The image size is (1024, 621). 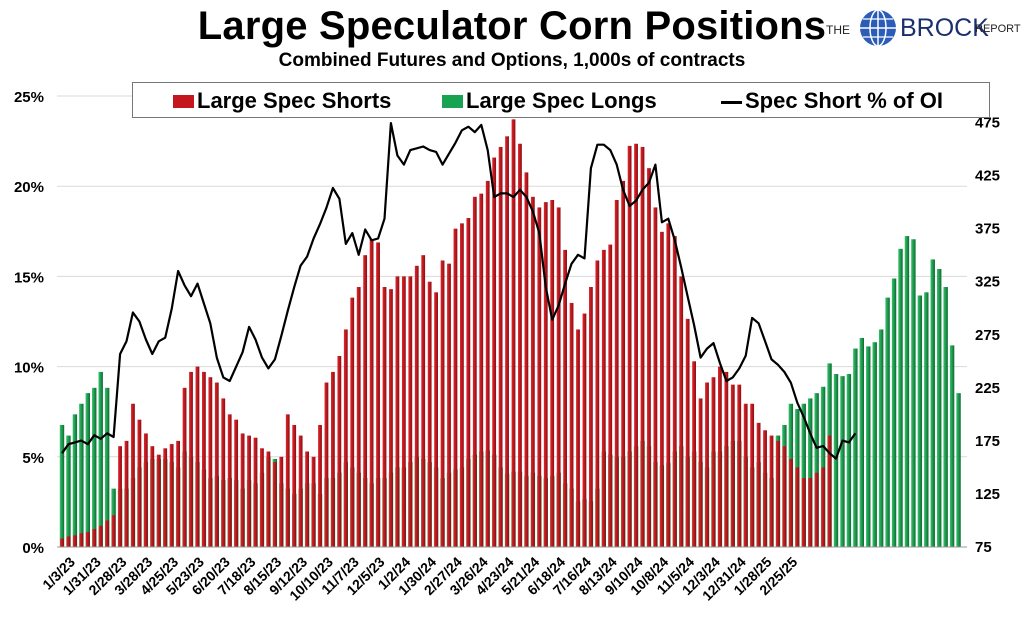 I want to click on legend-swatch-shorts, so click(x=183, y=101).